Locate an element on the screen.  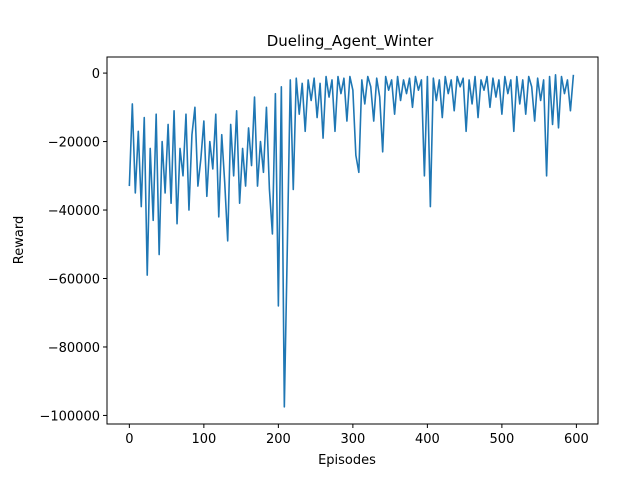
y-tick-label: −60000 is located at coordinates (74, 280).